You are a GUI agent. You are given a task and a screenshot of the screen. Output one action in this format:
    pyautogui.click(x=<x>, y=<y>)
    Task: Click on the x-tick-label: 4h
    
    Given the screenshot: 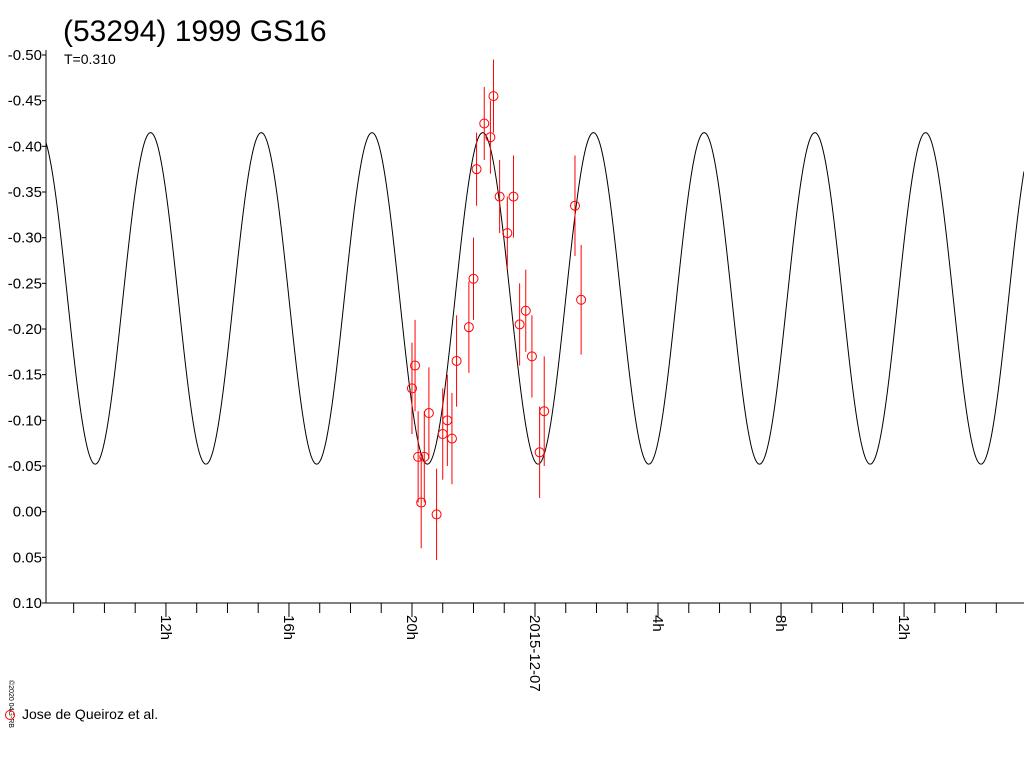 What is the action you would take?
    pyautogui.click(x=657, y=623)
    